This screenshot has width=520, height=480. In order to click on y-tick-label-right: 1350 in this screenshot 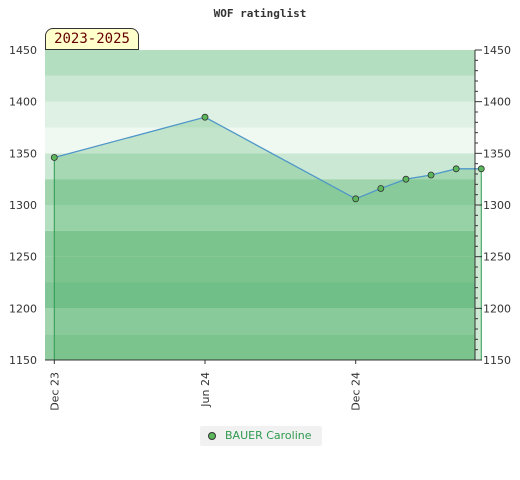, I will do `click(497, 153)`.